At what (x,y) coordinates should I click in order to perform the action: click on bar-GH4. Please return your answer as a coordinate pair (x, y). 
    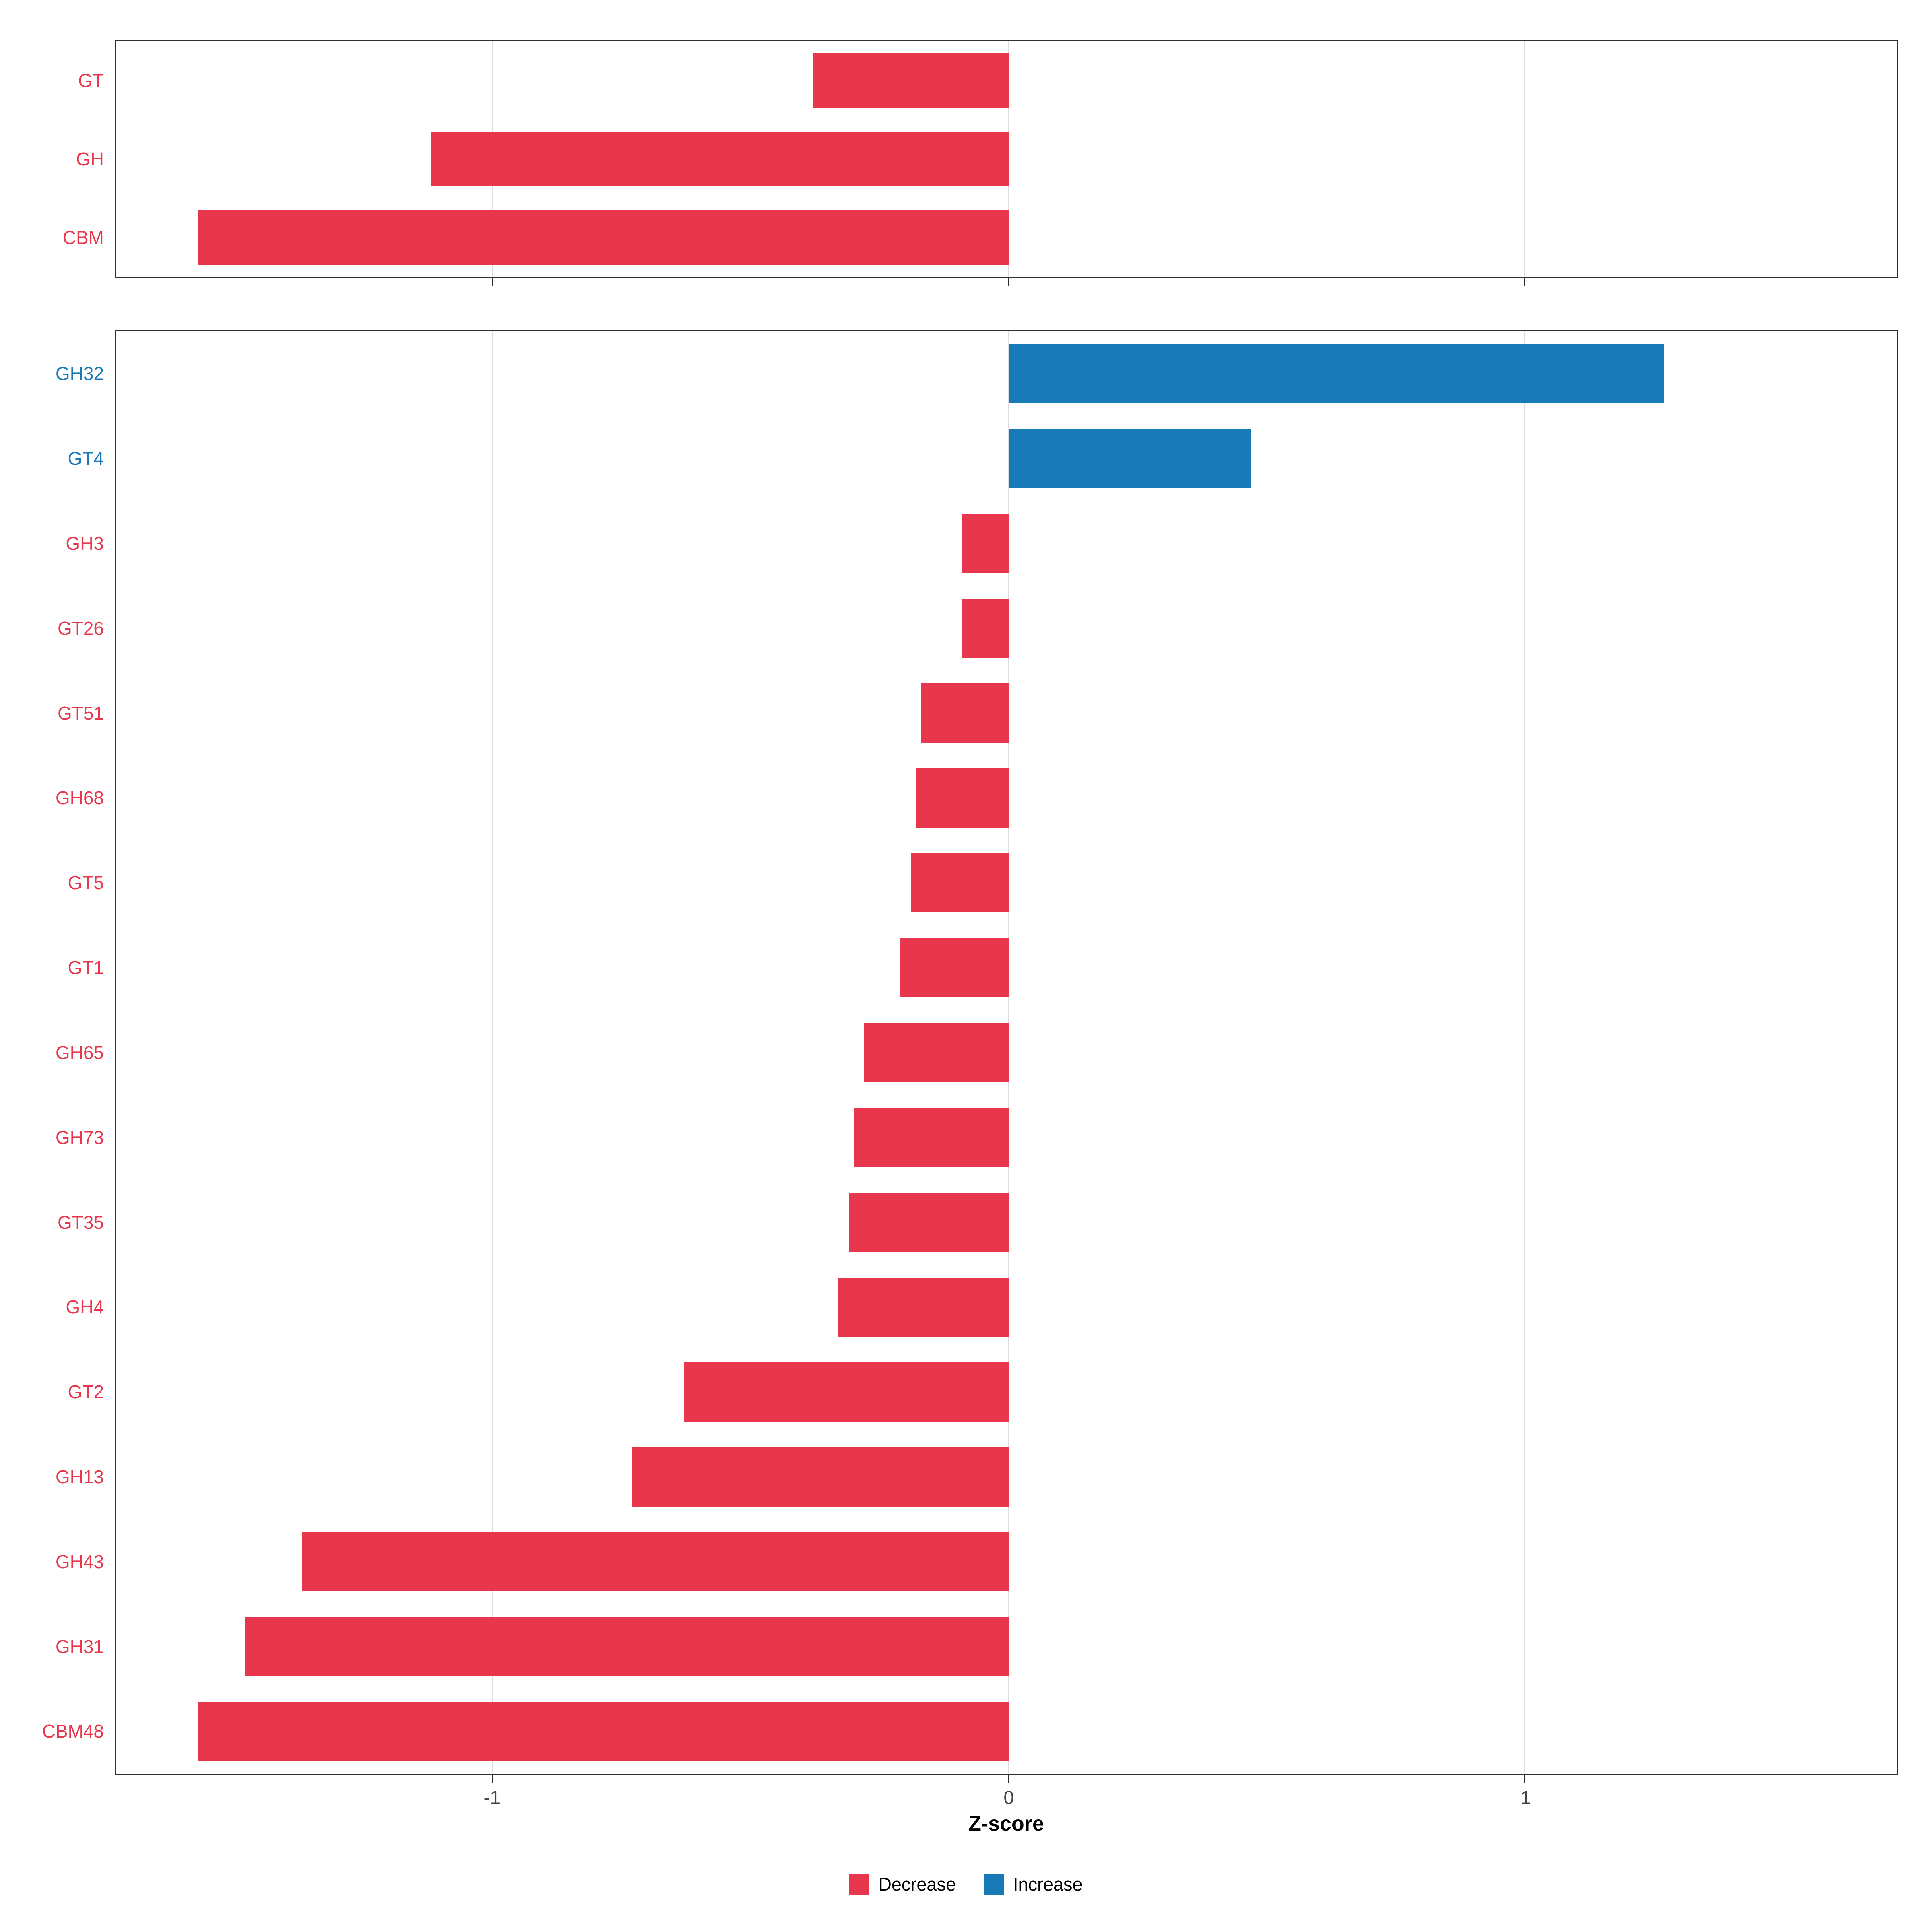
    Looking at the image, I should click on (924, 1307).